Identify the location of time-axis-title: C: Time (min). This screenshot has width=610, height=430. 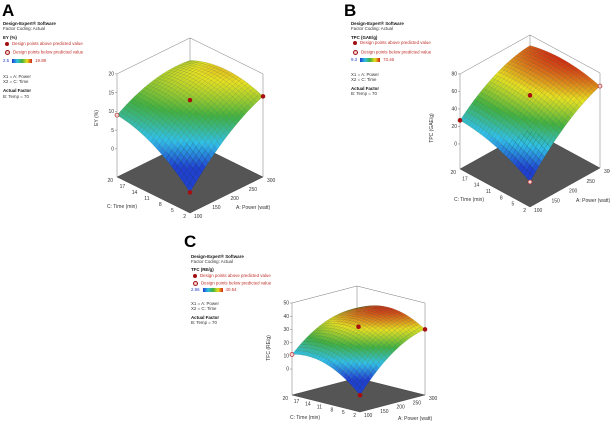
(122, 207).